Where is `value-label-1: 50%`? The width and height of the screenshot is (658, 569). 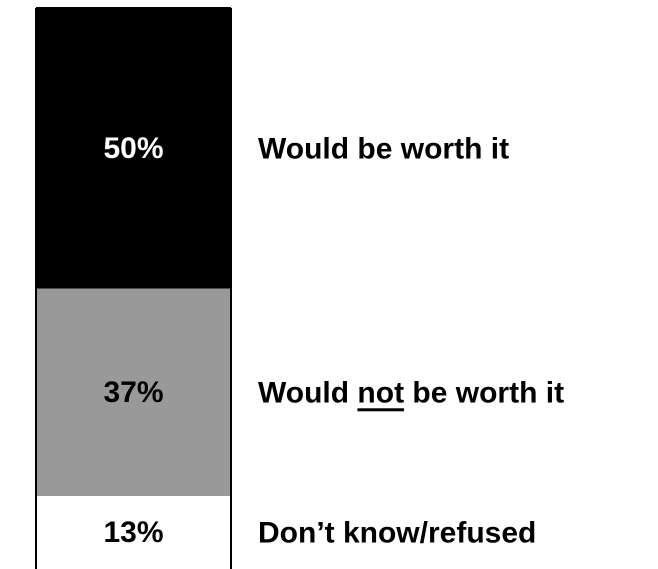 value-label-1: 50% is located at coordinates (133, 148).